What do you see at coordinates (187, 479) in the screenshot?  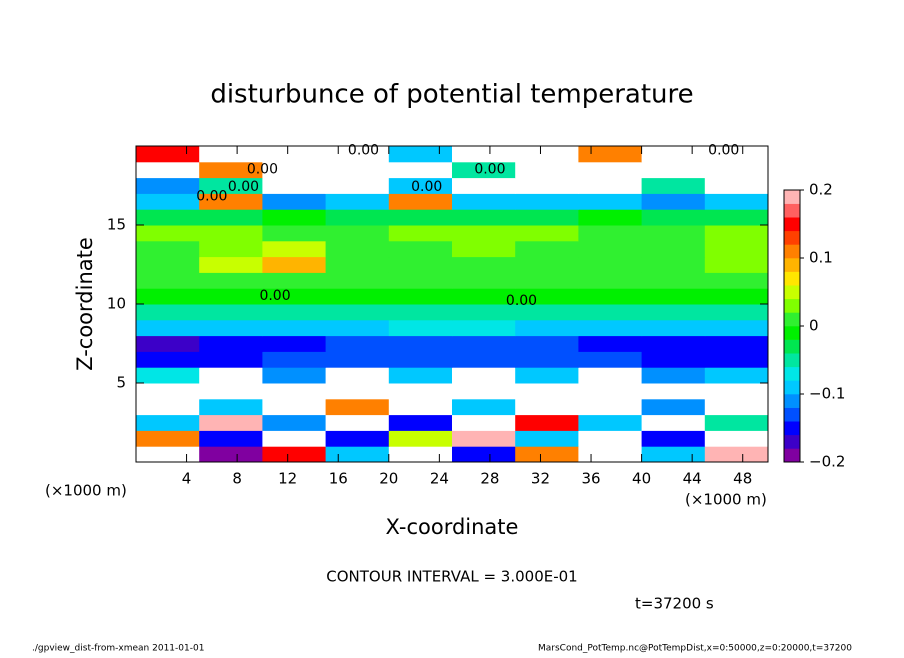 I see `x-tick-label: 4` at bounding box center [187, 479].